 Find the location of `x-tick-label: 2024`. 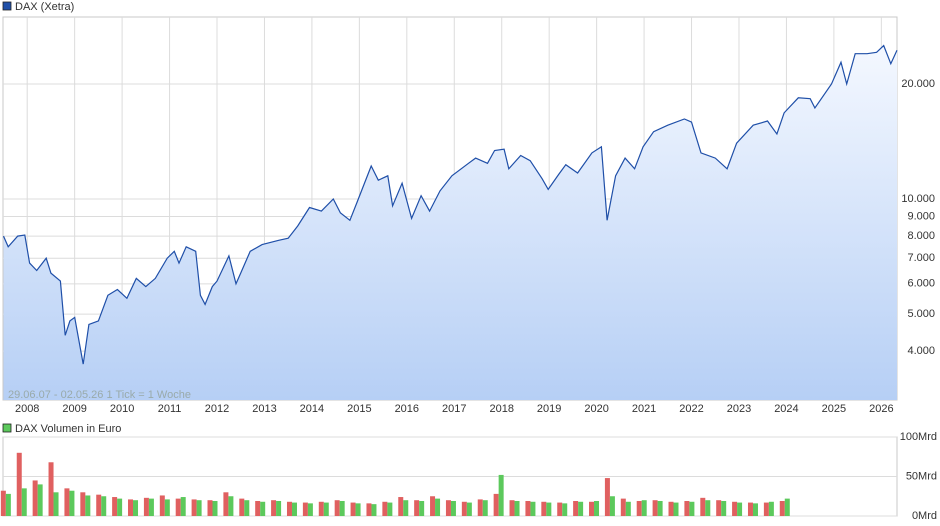

x-tick-label: 2024 is located at coordinates (786, 409).